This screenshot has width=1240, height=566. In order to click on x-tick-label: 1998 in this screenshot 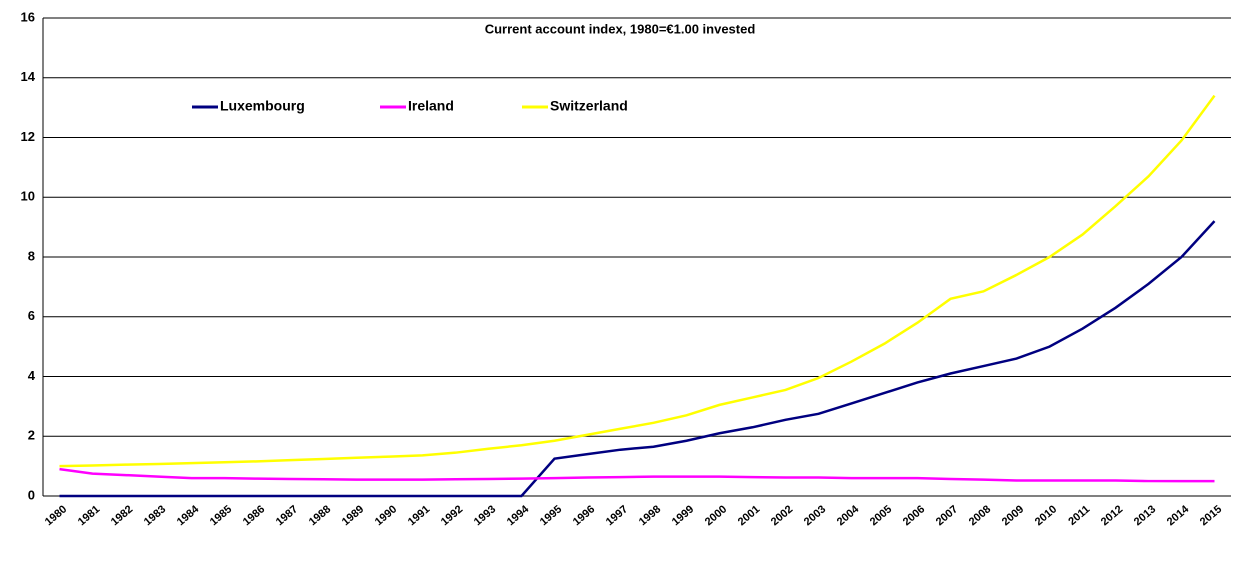, I will do `click(650, 515)`.